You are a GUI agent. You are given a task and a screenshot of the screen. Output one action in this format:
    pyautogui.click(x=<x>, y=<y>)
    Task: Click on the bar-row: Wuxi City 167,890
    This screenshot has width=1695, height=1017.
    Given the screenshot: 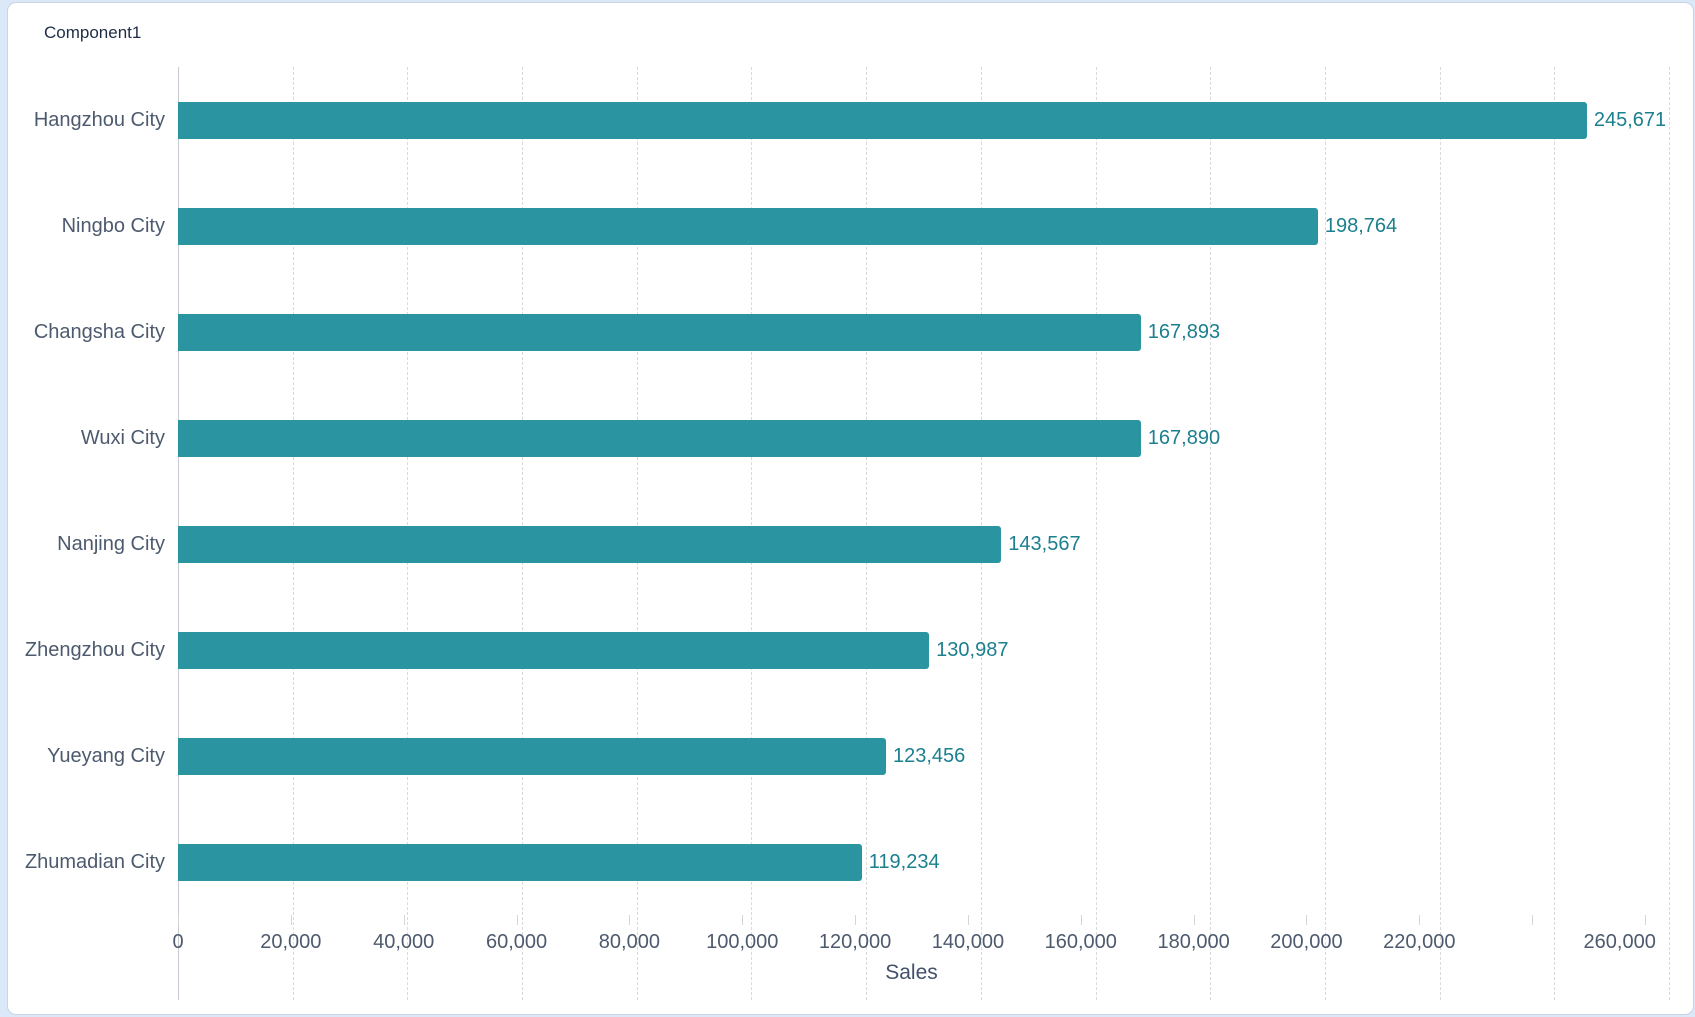 What is the action you would take?
    pyautogui.click(x=838, y=438)
    